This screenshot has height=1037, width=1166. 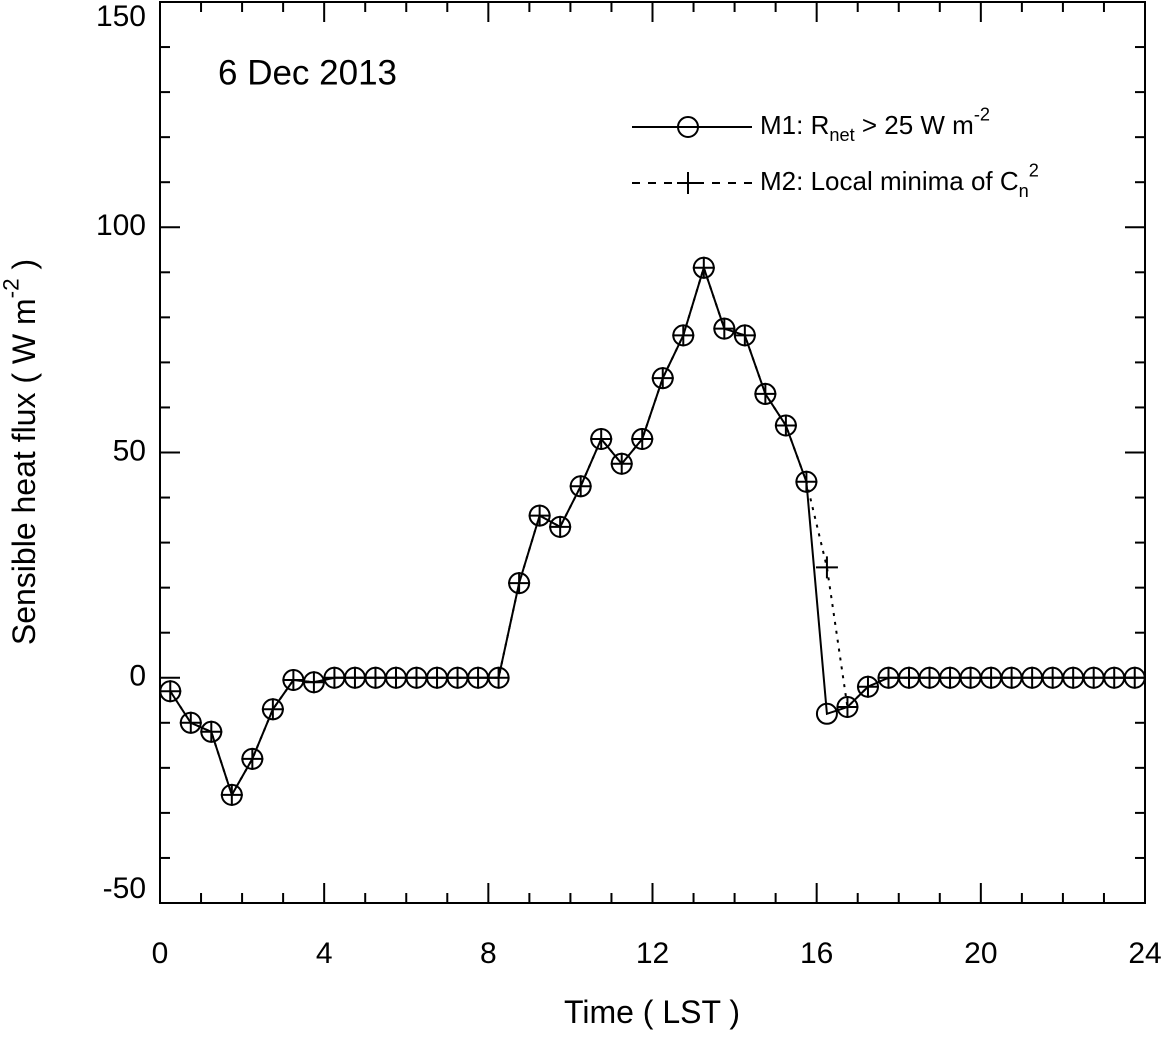 I want to click on x-tick-label: 20, so click(x=980, y=953).